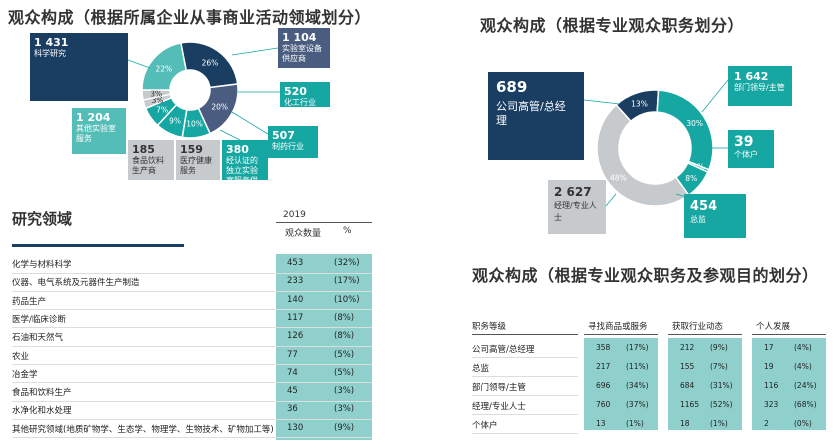  Describe the element at coordinates (143, 429) in the screenshot. I see `research-row-name: 其他研究领域(地质矿物学、生态学、物理学、生物技术、矿物加工等)` at that location.